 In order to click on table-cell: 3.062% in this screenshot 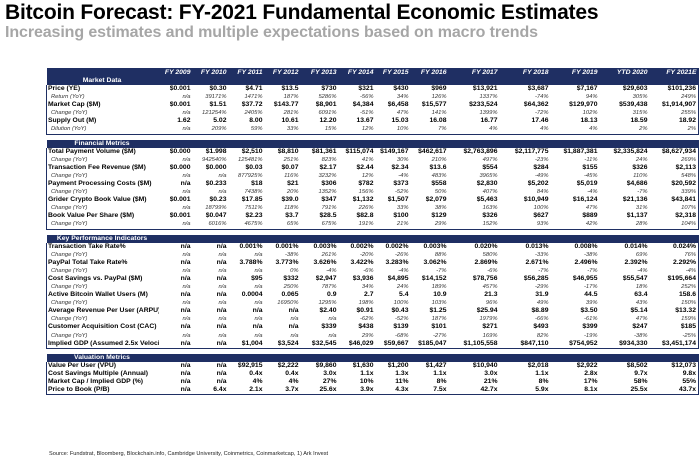, I will do `click(435, 262)`.